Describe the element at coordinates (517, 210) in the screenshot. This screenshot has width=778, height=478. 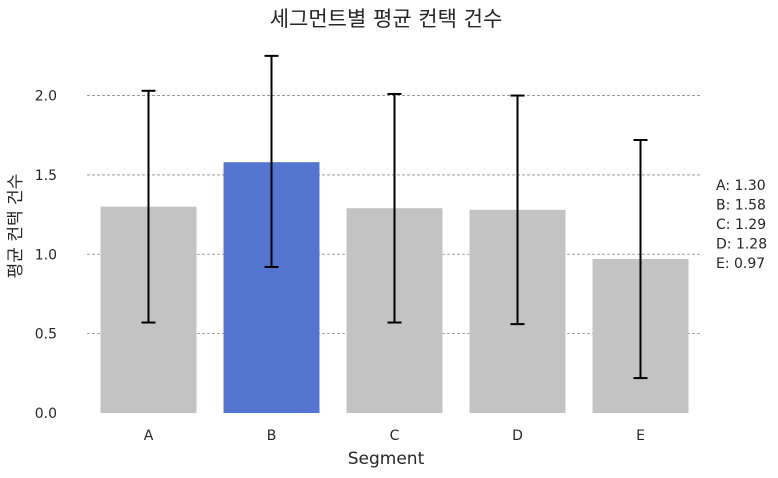
I see `error-bar-d` at that location.